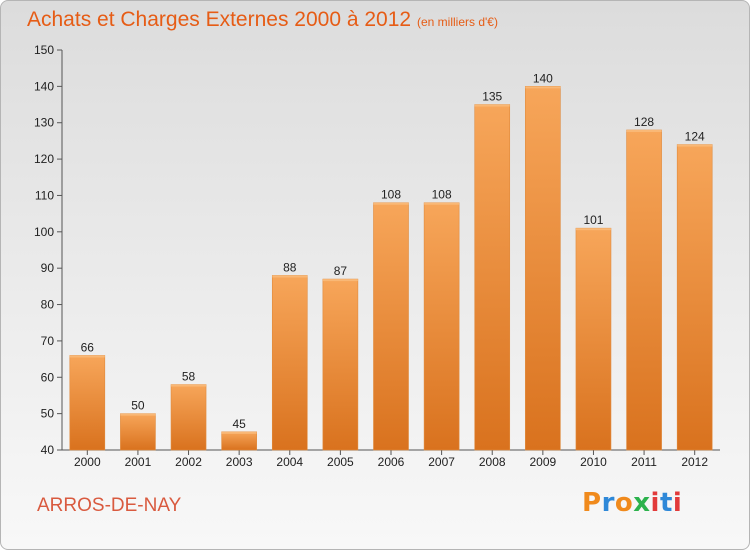 This screenshot has width=750, height=550. I want to click on x-tick-label: 2002, so click(188, 462).